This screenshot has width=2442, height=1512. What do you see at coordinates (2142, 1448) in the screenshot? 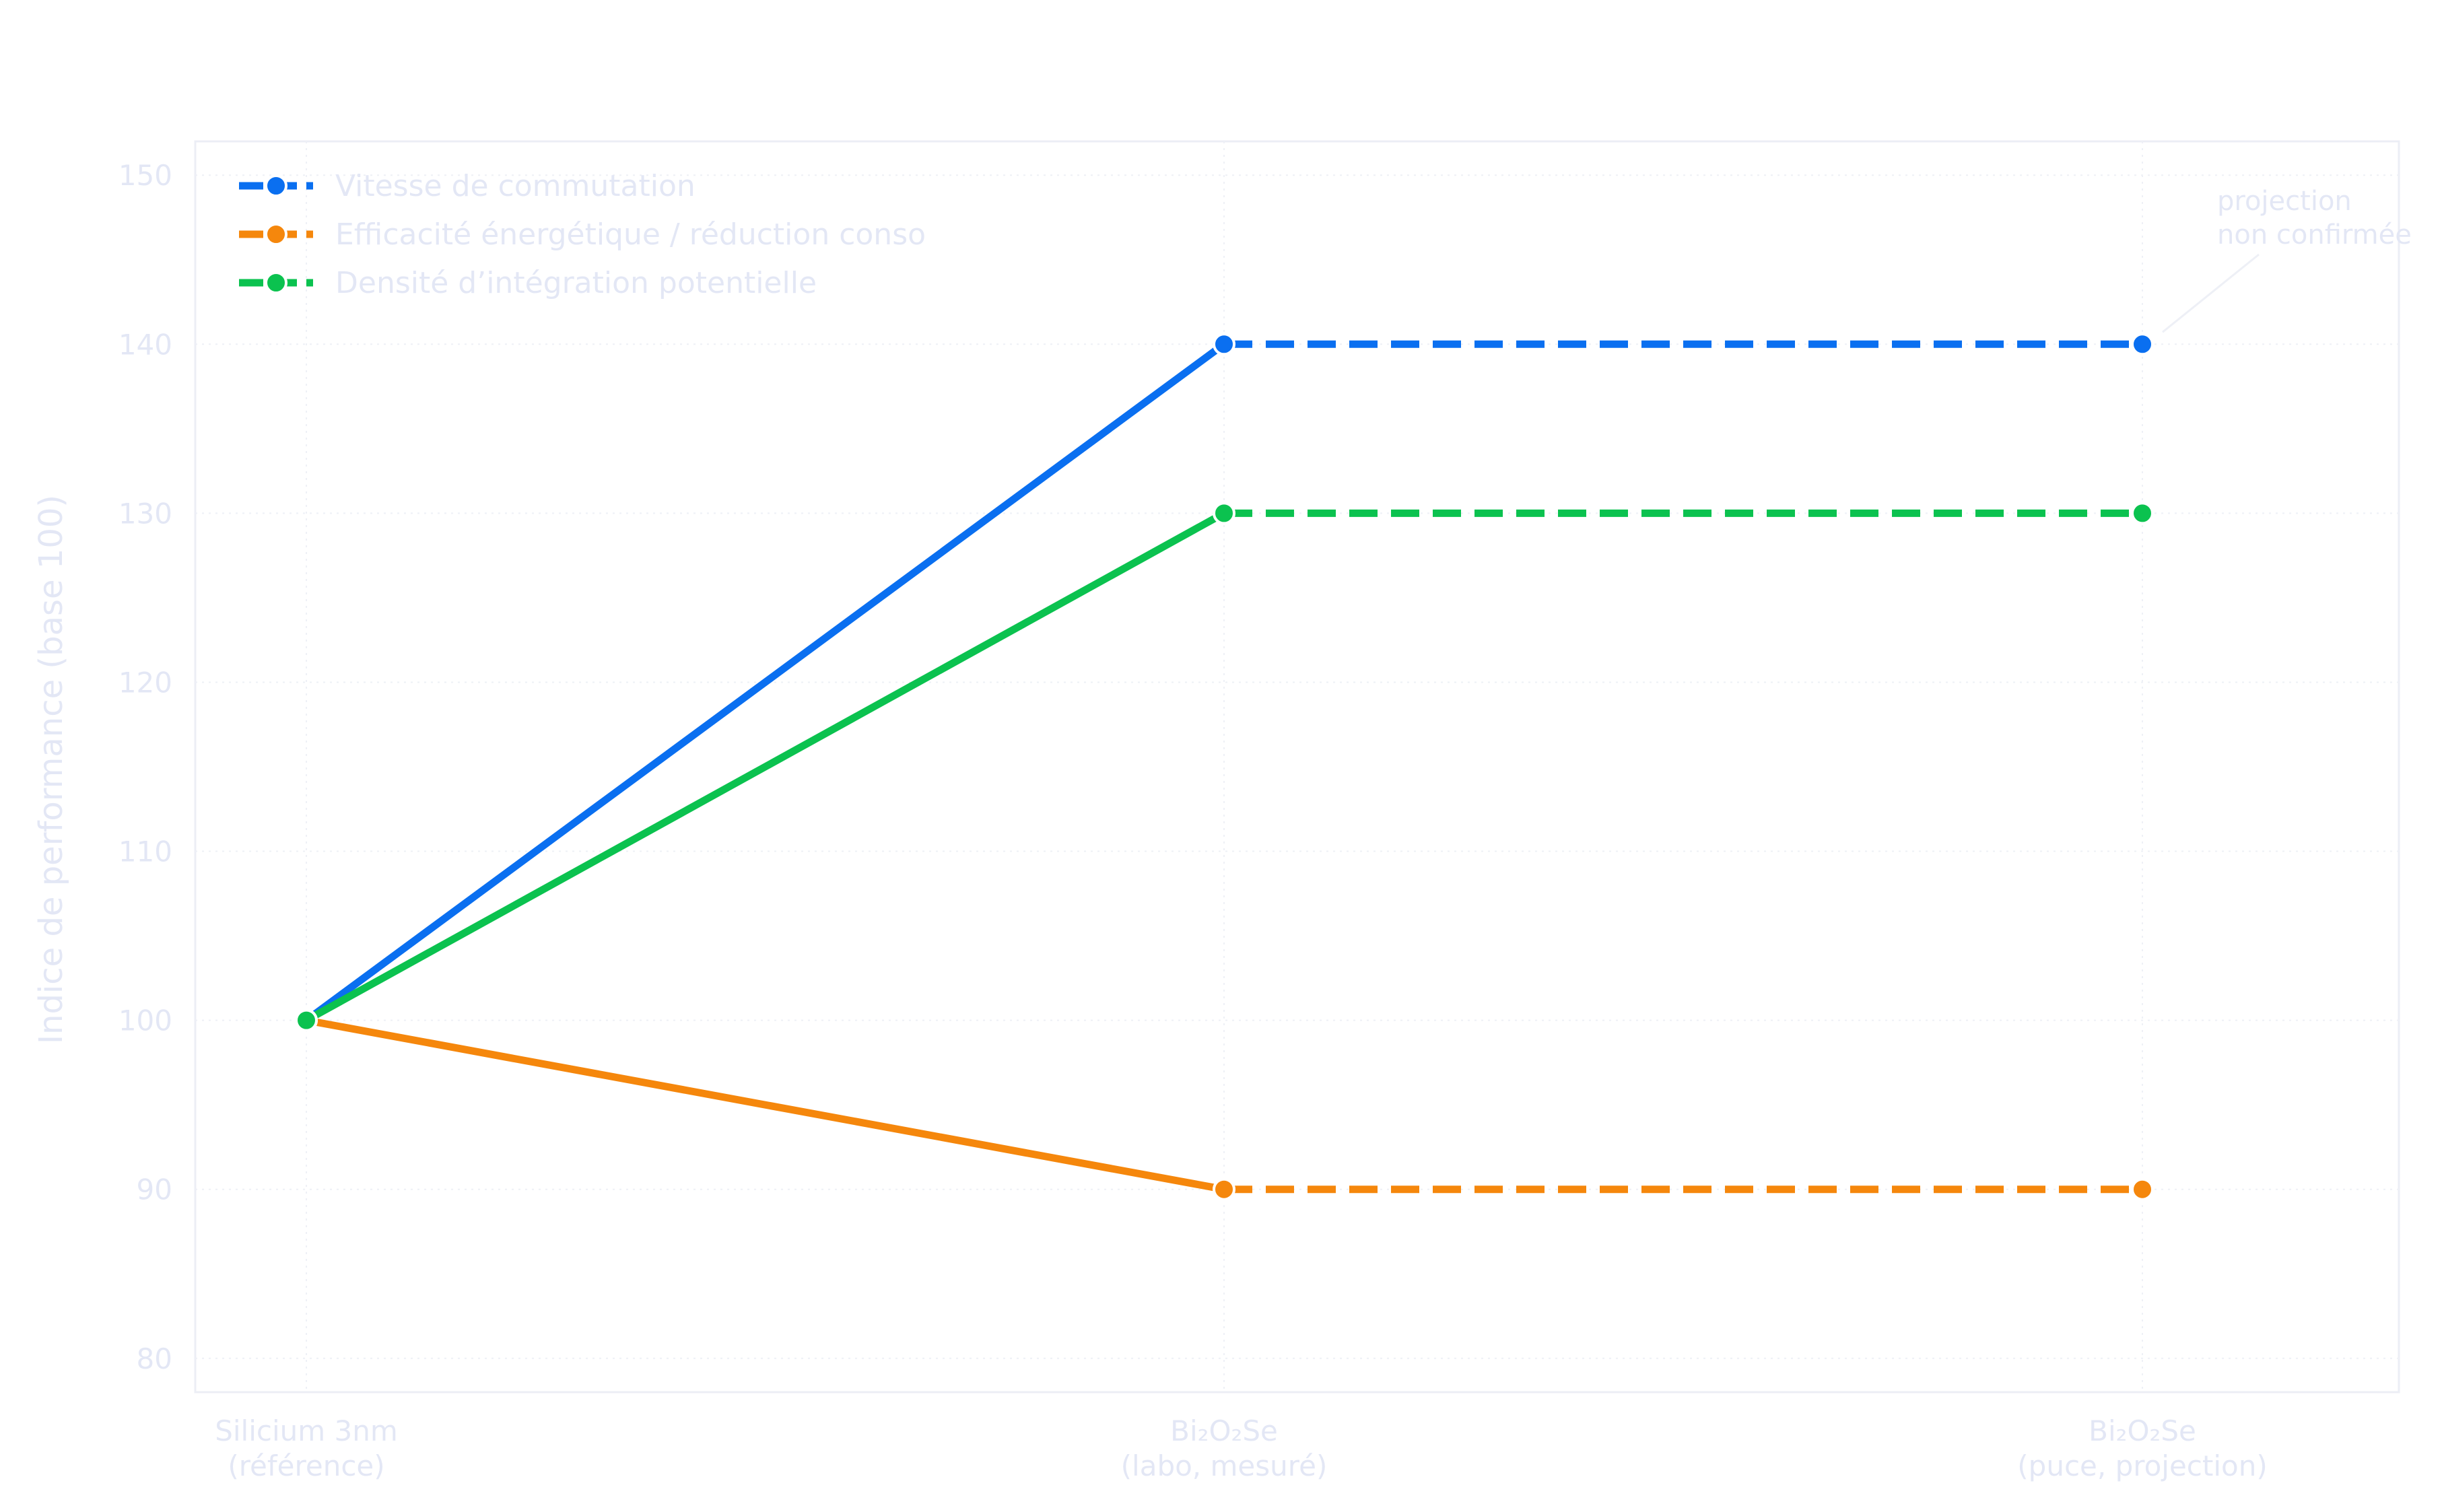
I see `x-tick-label: Bi₂O₂Se (puce, projection)` at bounding box center [2142, 1448].